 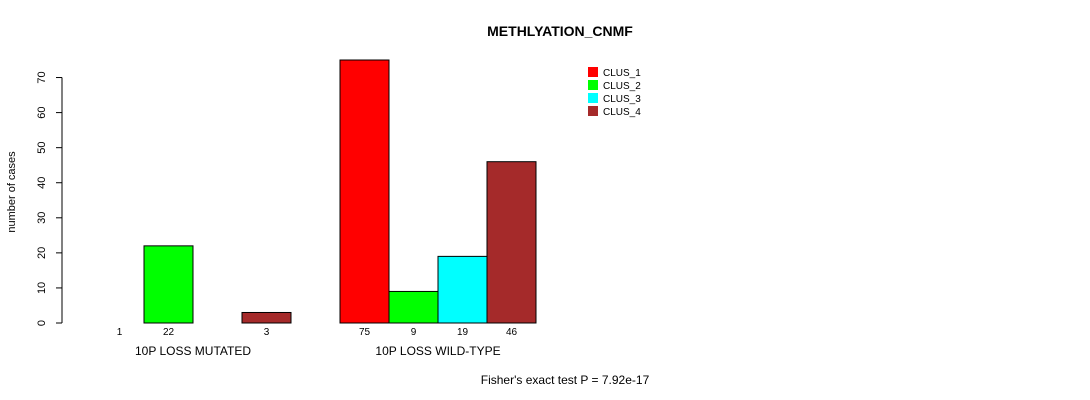 I want to click on bar-count-label: 19, so click(x=463, y=332).